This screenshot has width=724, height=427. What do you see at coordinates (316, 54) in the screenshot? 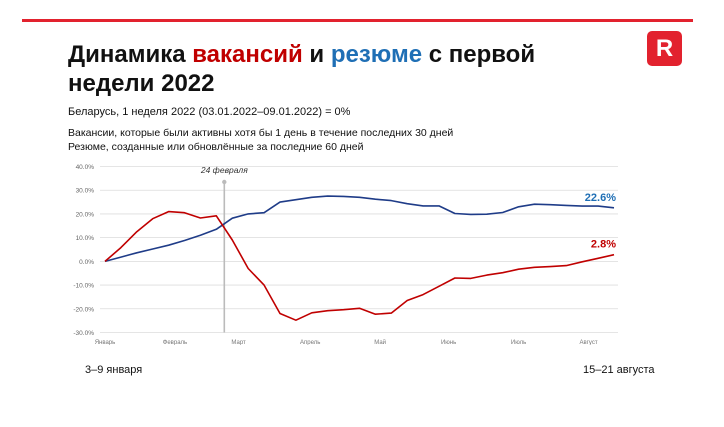
I see `title-part-3: и` at bounding box center [316, 54].